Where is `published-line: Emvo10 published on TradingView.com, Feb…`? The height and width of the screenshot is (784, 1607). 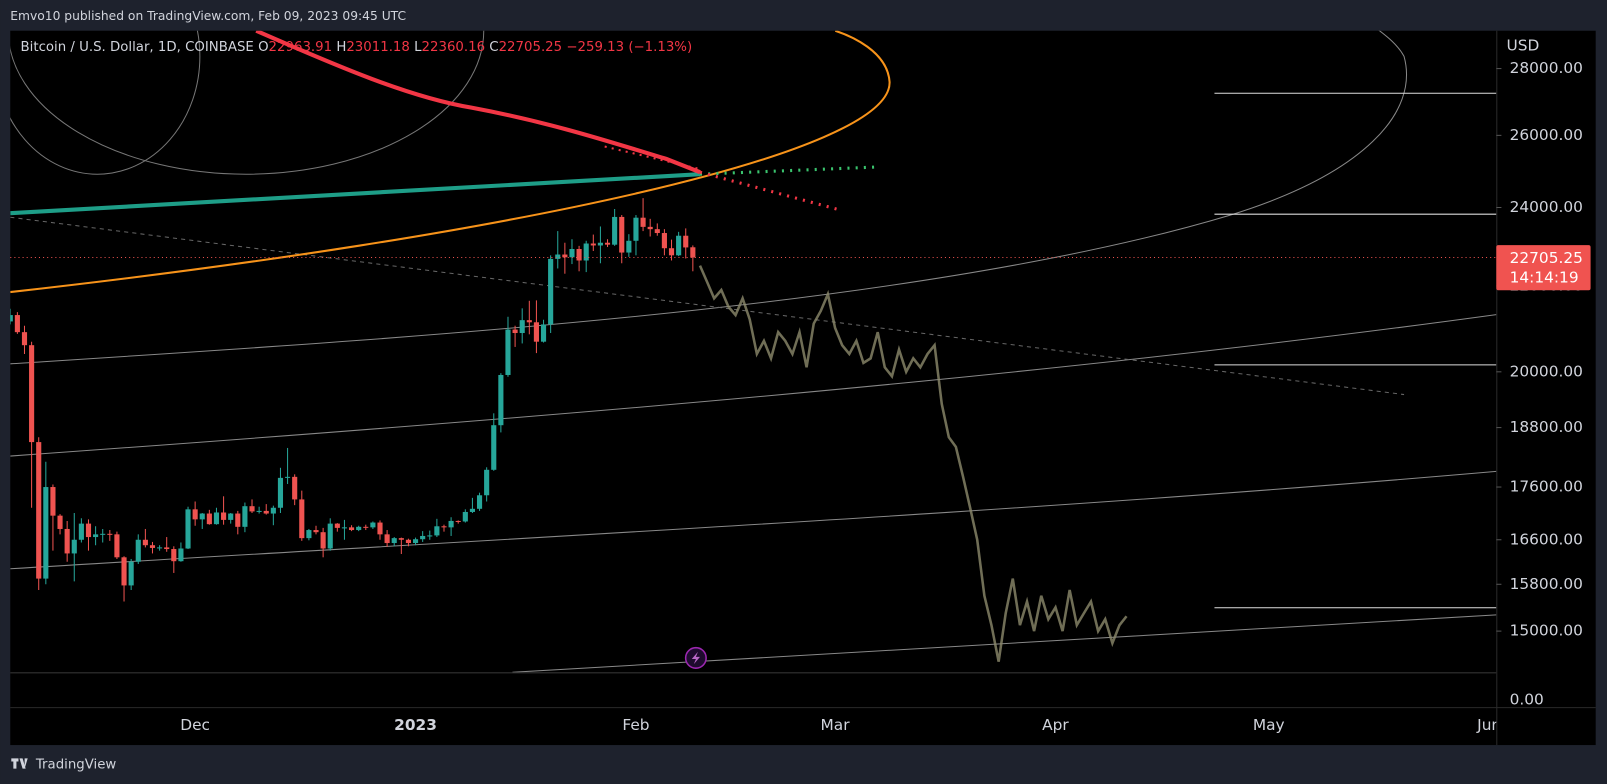
published-line: Emvo10 published on TradingView.com, Feb… is located at coordinates (208, 16).